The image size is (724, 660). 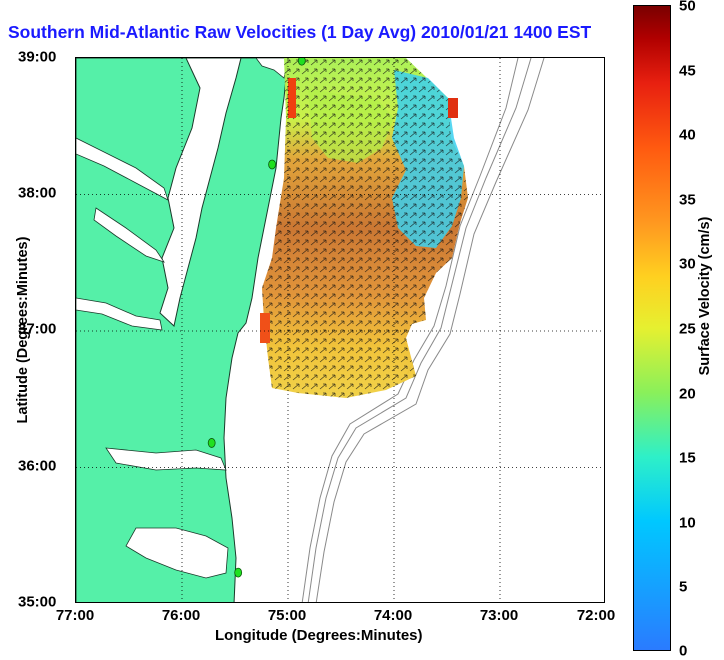 I want to click on colorbar-tick: 50, so click(x=687, y=7).